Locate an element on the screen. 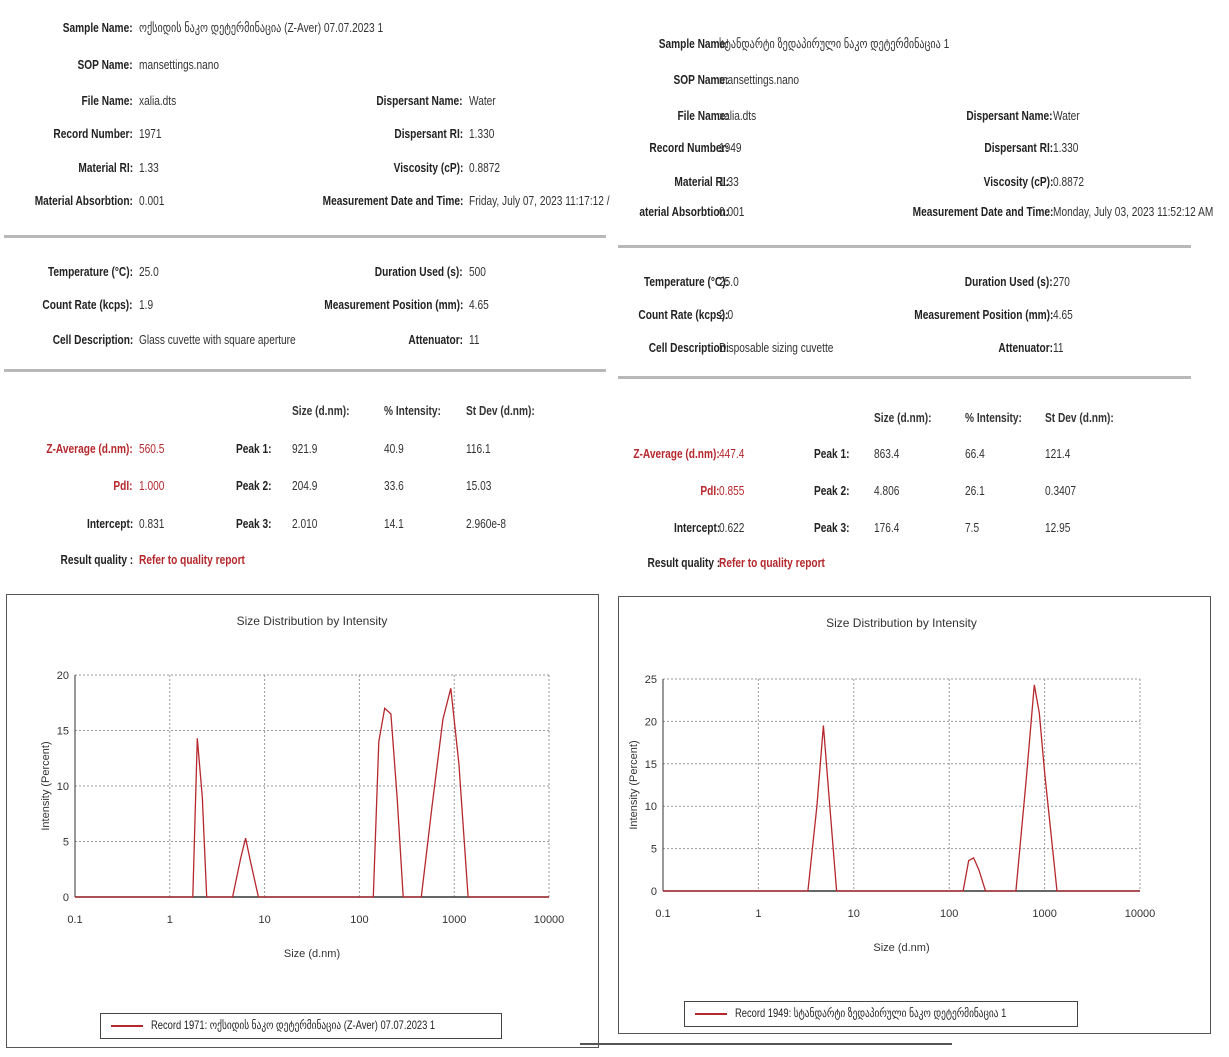 This screenshot has height=1057, width=1229. bottom-rule is located at coordinates (766, 1044).